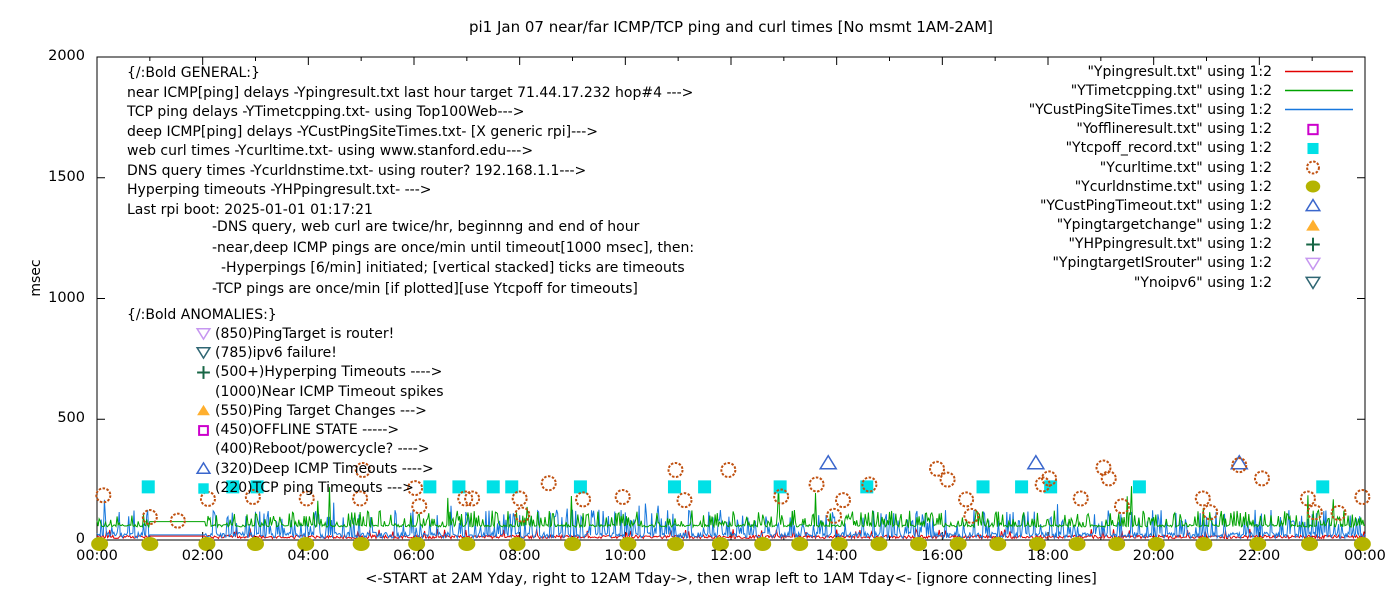  What do you see at coordinates (1153, 556) in the screenshot?
I see `x-tick-label: 20:00` at bounding box center [1153, 556].